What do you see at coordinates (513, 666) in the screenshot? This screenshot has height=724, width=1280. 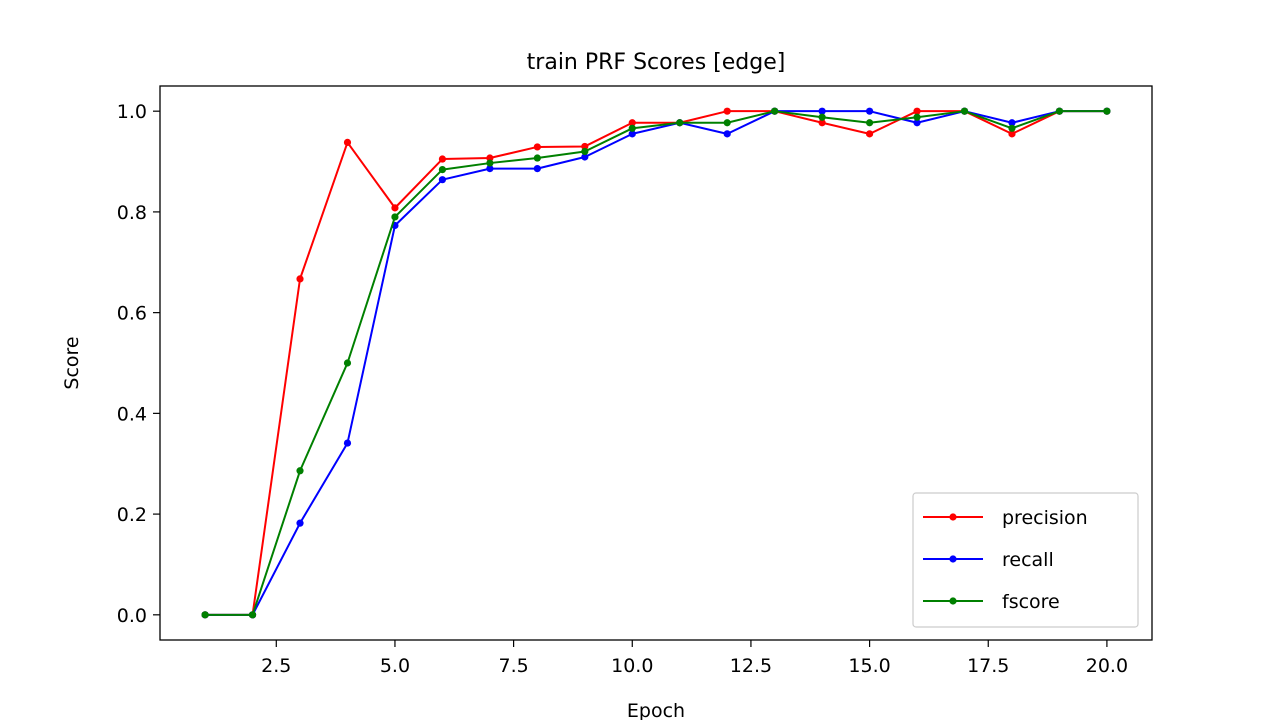 I see `x-tick-label: 7.5` at bounding box center [513, 666].